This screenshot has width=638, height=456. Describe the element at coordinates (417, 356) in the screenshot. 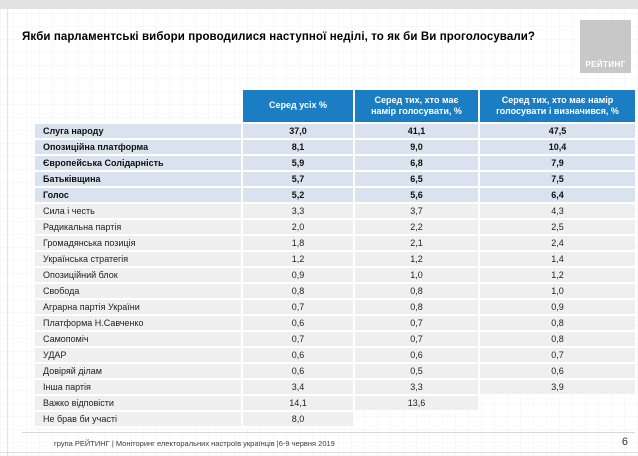

I see `value-among-intending-cell: 0,6` at that location.